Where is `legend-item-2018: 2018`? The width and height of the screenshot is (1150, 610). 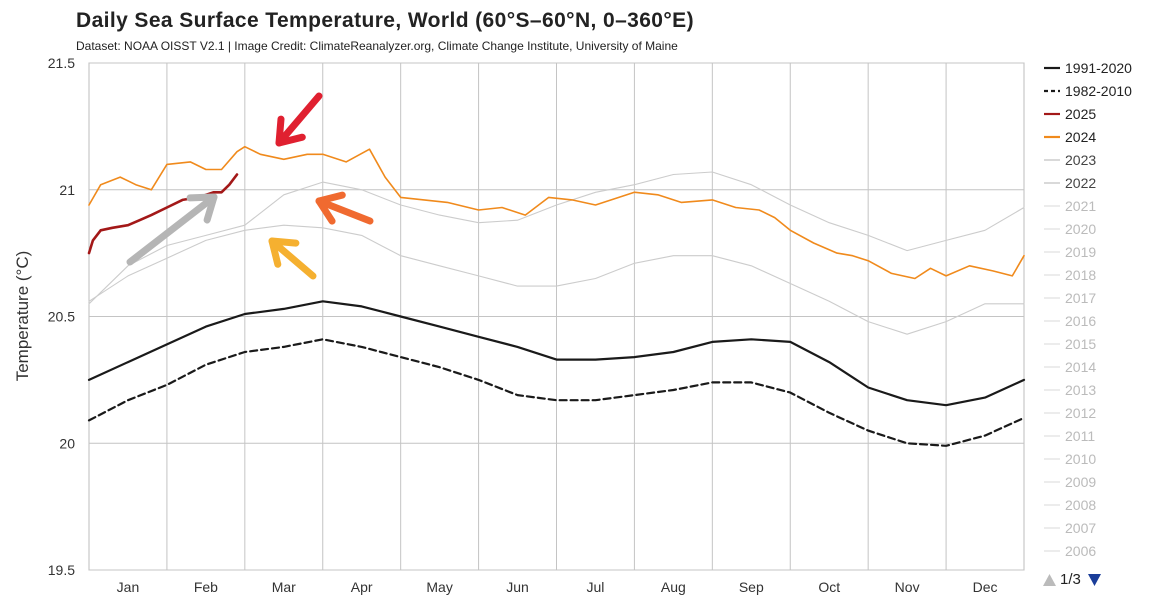
legend-item-2018: 2018 is located at coordinates (1070, 275).